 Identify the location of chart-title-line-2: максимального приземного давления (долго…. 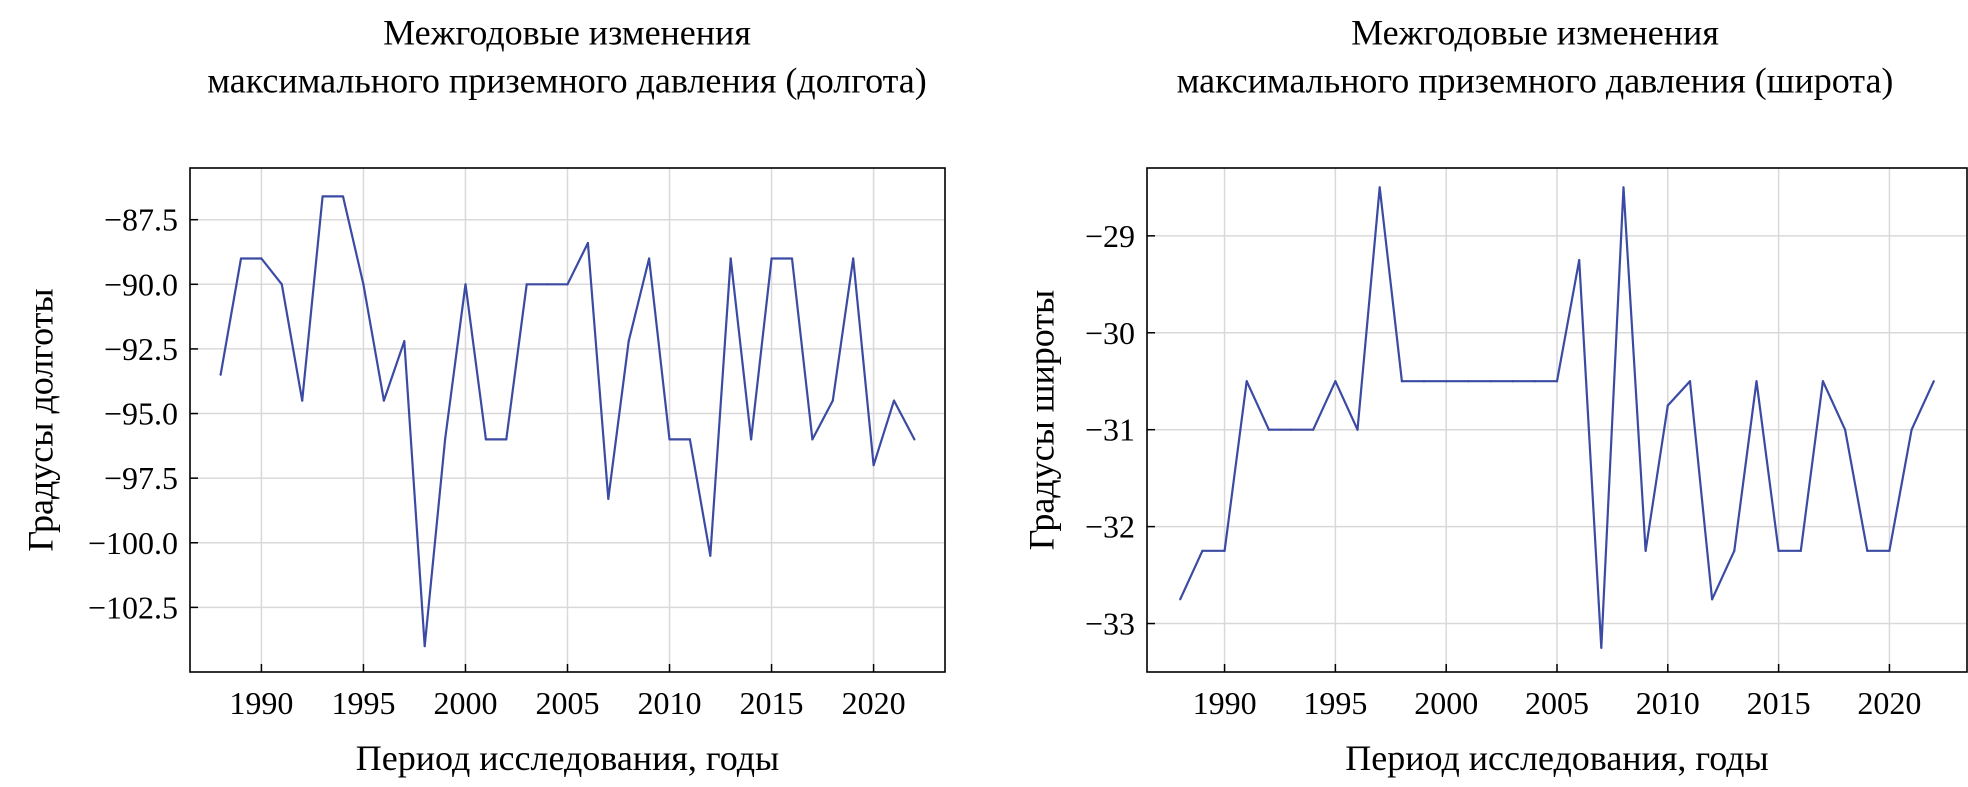
(567, 80).